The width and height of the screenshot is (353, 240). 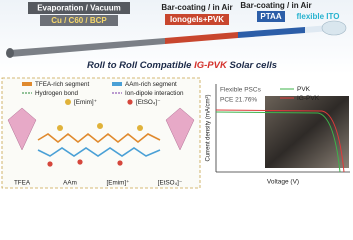 I want to click on legend-text: IG-PVK, so click(x=308, y=98).